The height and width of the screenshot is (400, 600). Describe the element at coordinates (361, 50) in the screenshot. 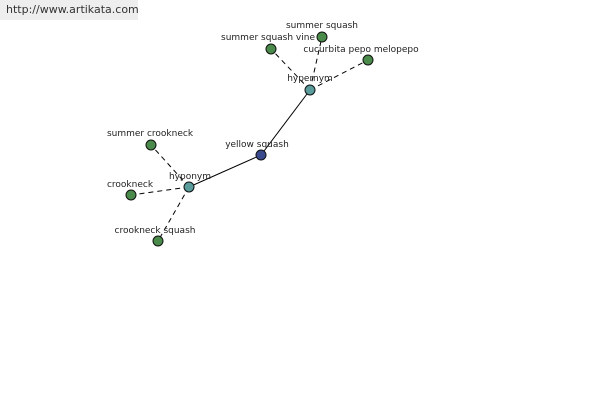

I see `node-label: cucurbita pepo melopepo` at that location.